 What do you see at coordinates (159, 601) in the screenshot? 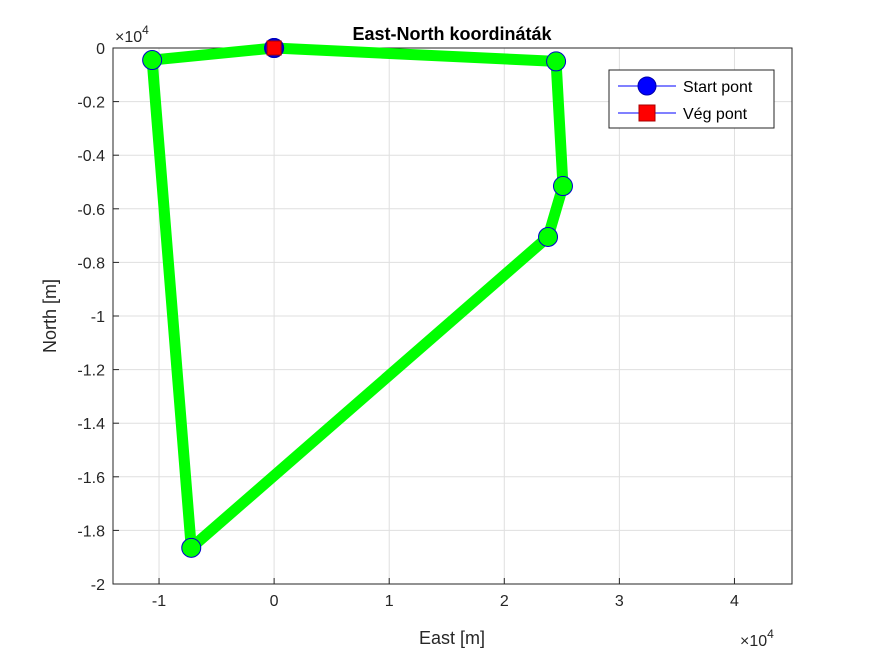
I see `x-tick-label: -1` at bounding box center [159, 601].